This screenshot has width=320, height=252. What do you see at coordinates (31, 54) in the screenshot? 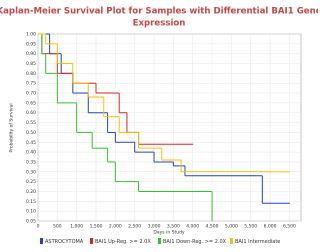
I see `y-tick-label: 0.90` at bounding box center [31, 54].